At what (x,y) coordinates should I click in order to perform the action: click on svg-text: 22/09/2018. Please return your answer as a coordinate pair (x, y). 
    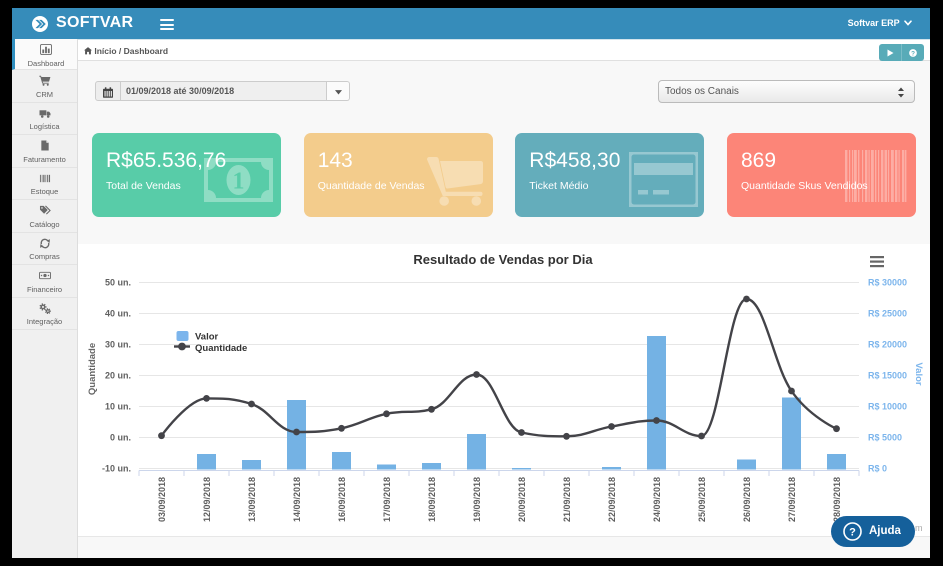
    Looking at the image, I should click on (612, 499).